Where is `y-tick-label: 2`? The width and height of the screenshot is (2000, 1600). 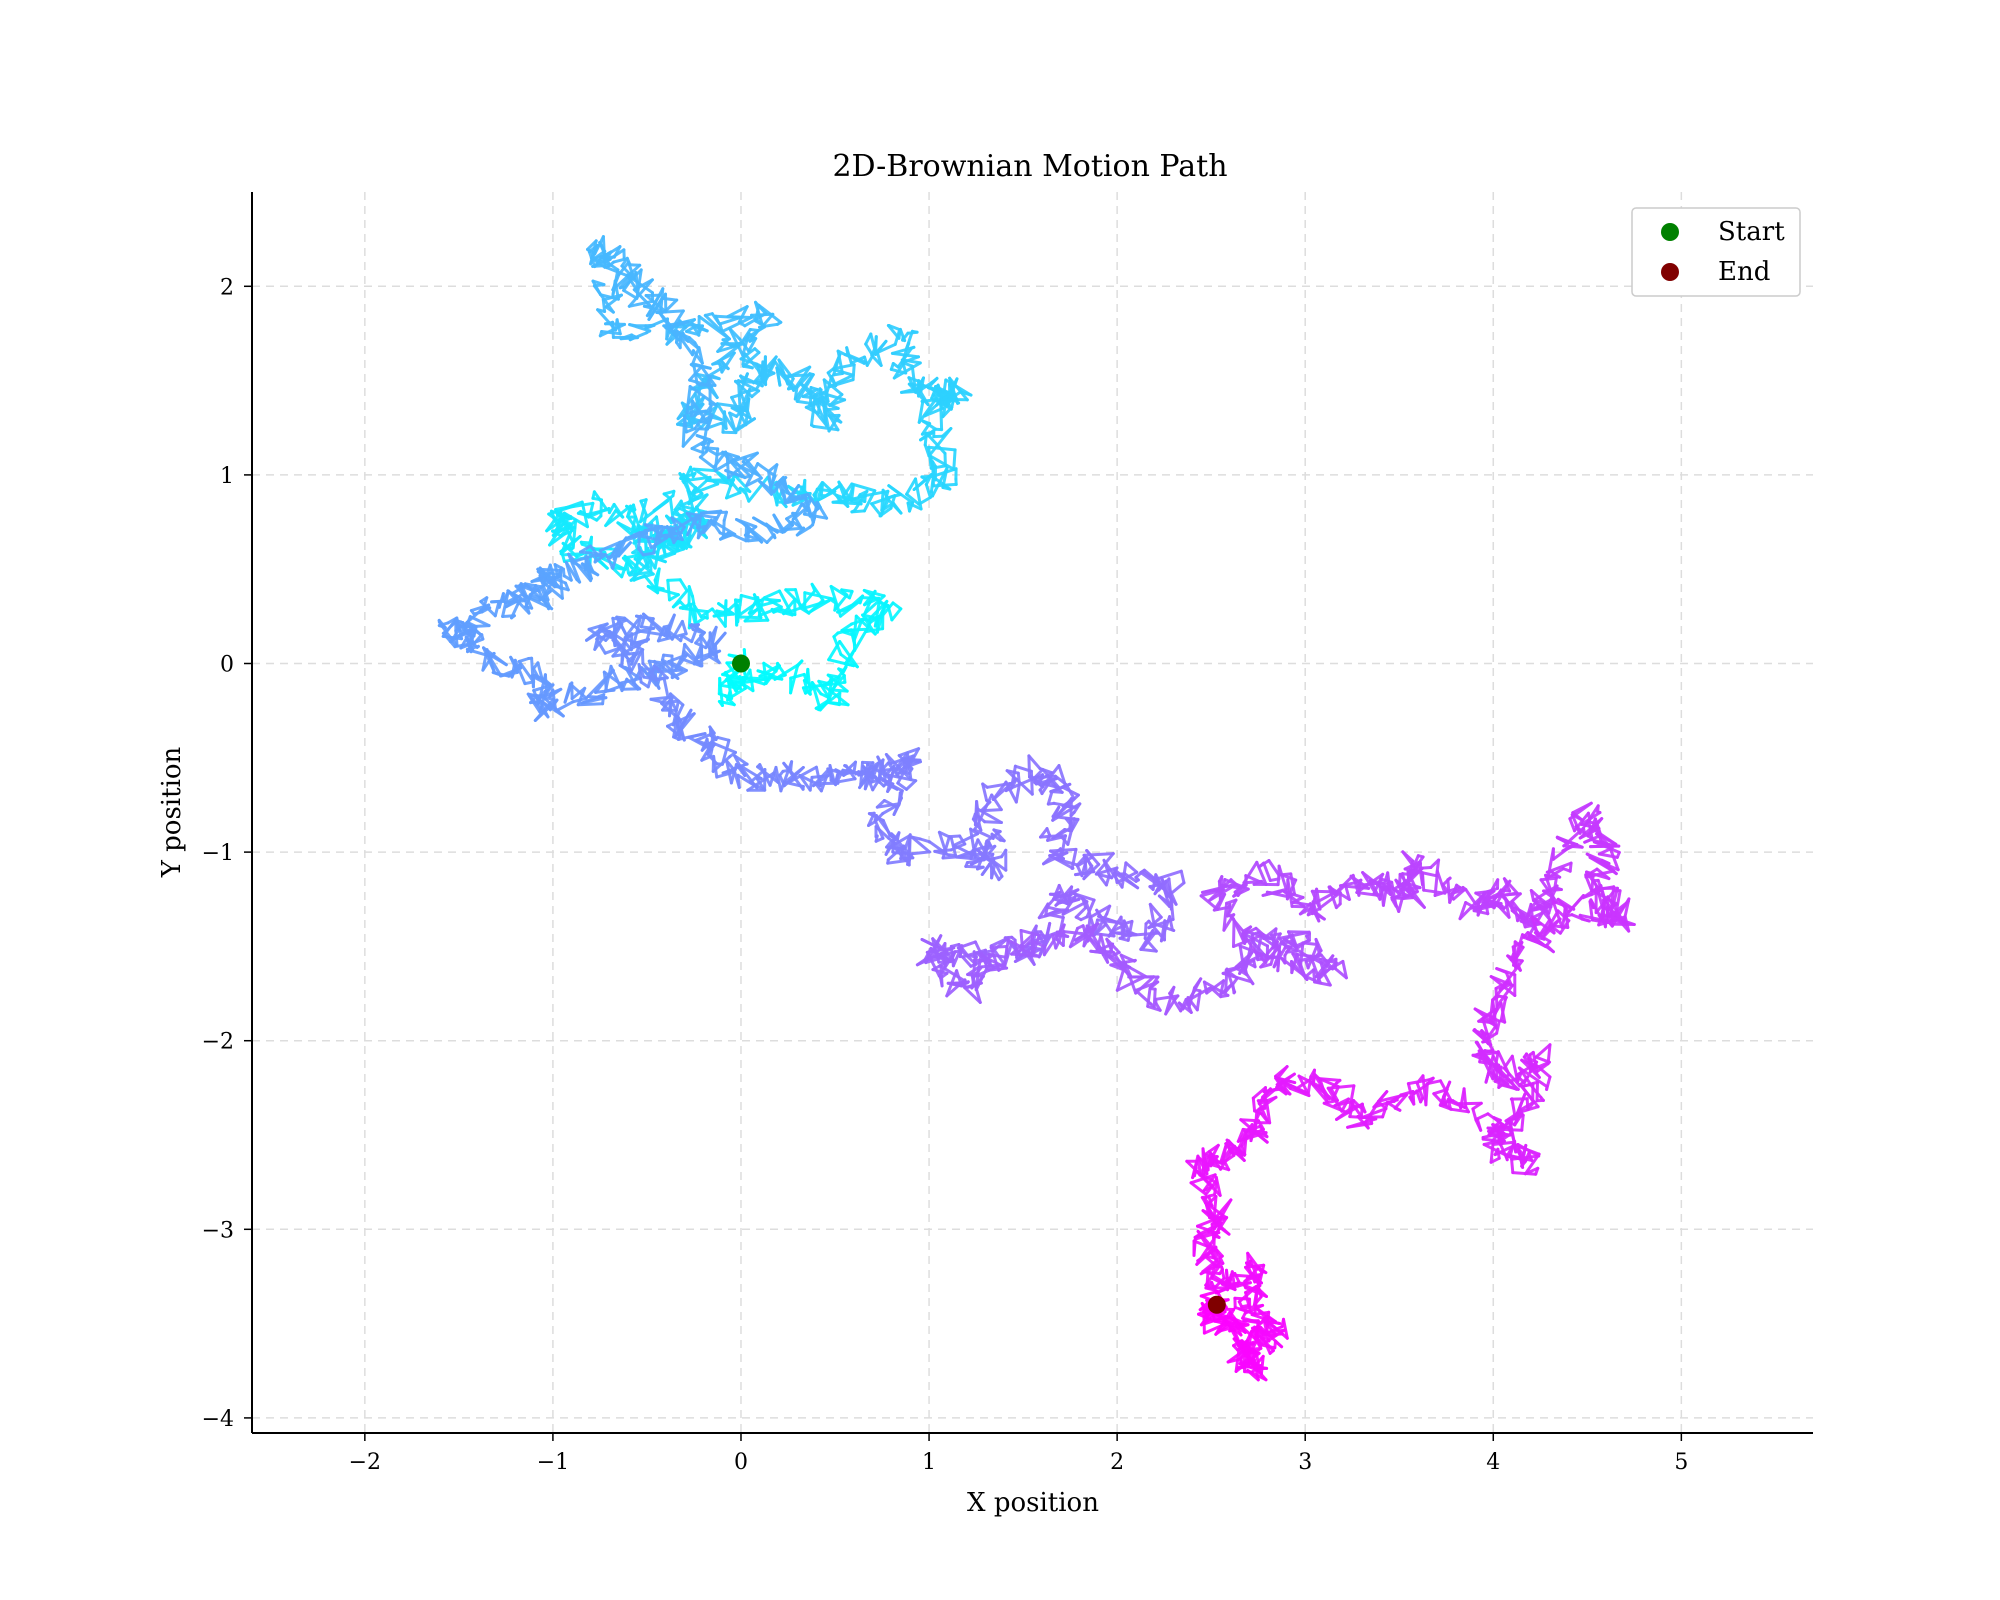 y-tick-label: 2 is located at coordinates (227, 287).